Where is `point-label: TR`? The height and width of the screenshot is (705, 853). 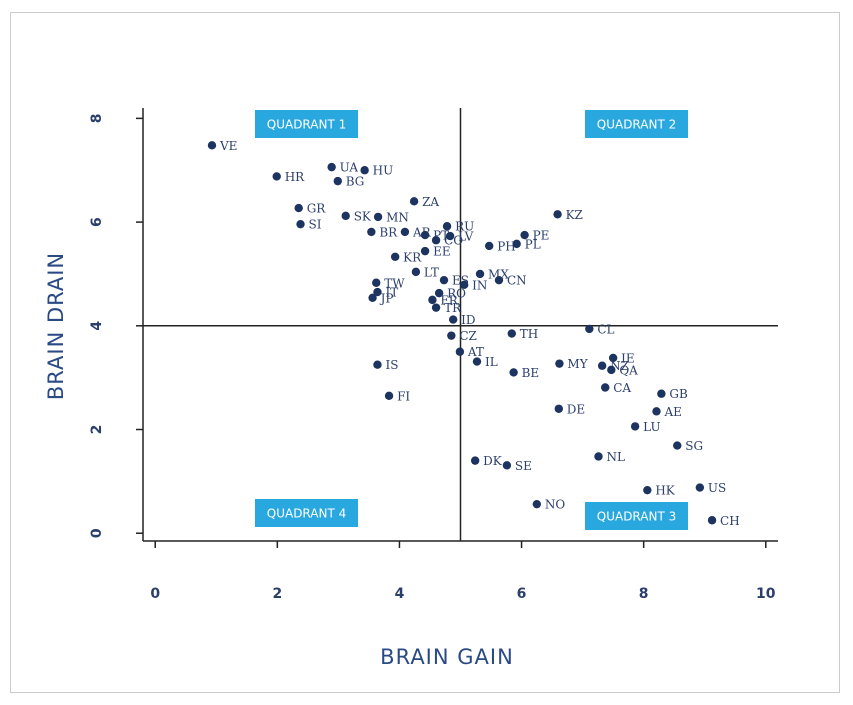
point-label: TR is located at coordinates (453, 308).